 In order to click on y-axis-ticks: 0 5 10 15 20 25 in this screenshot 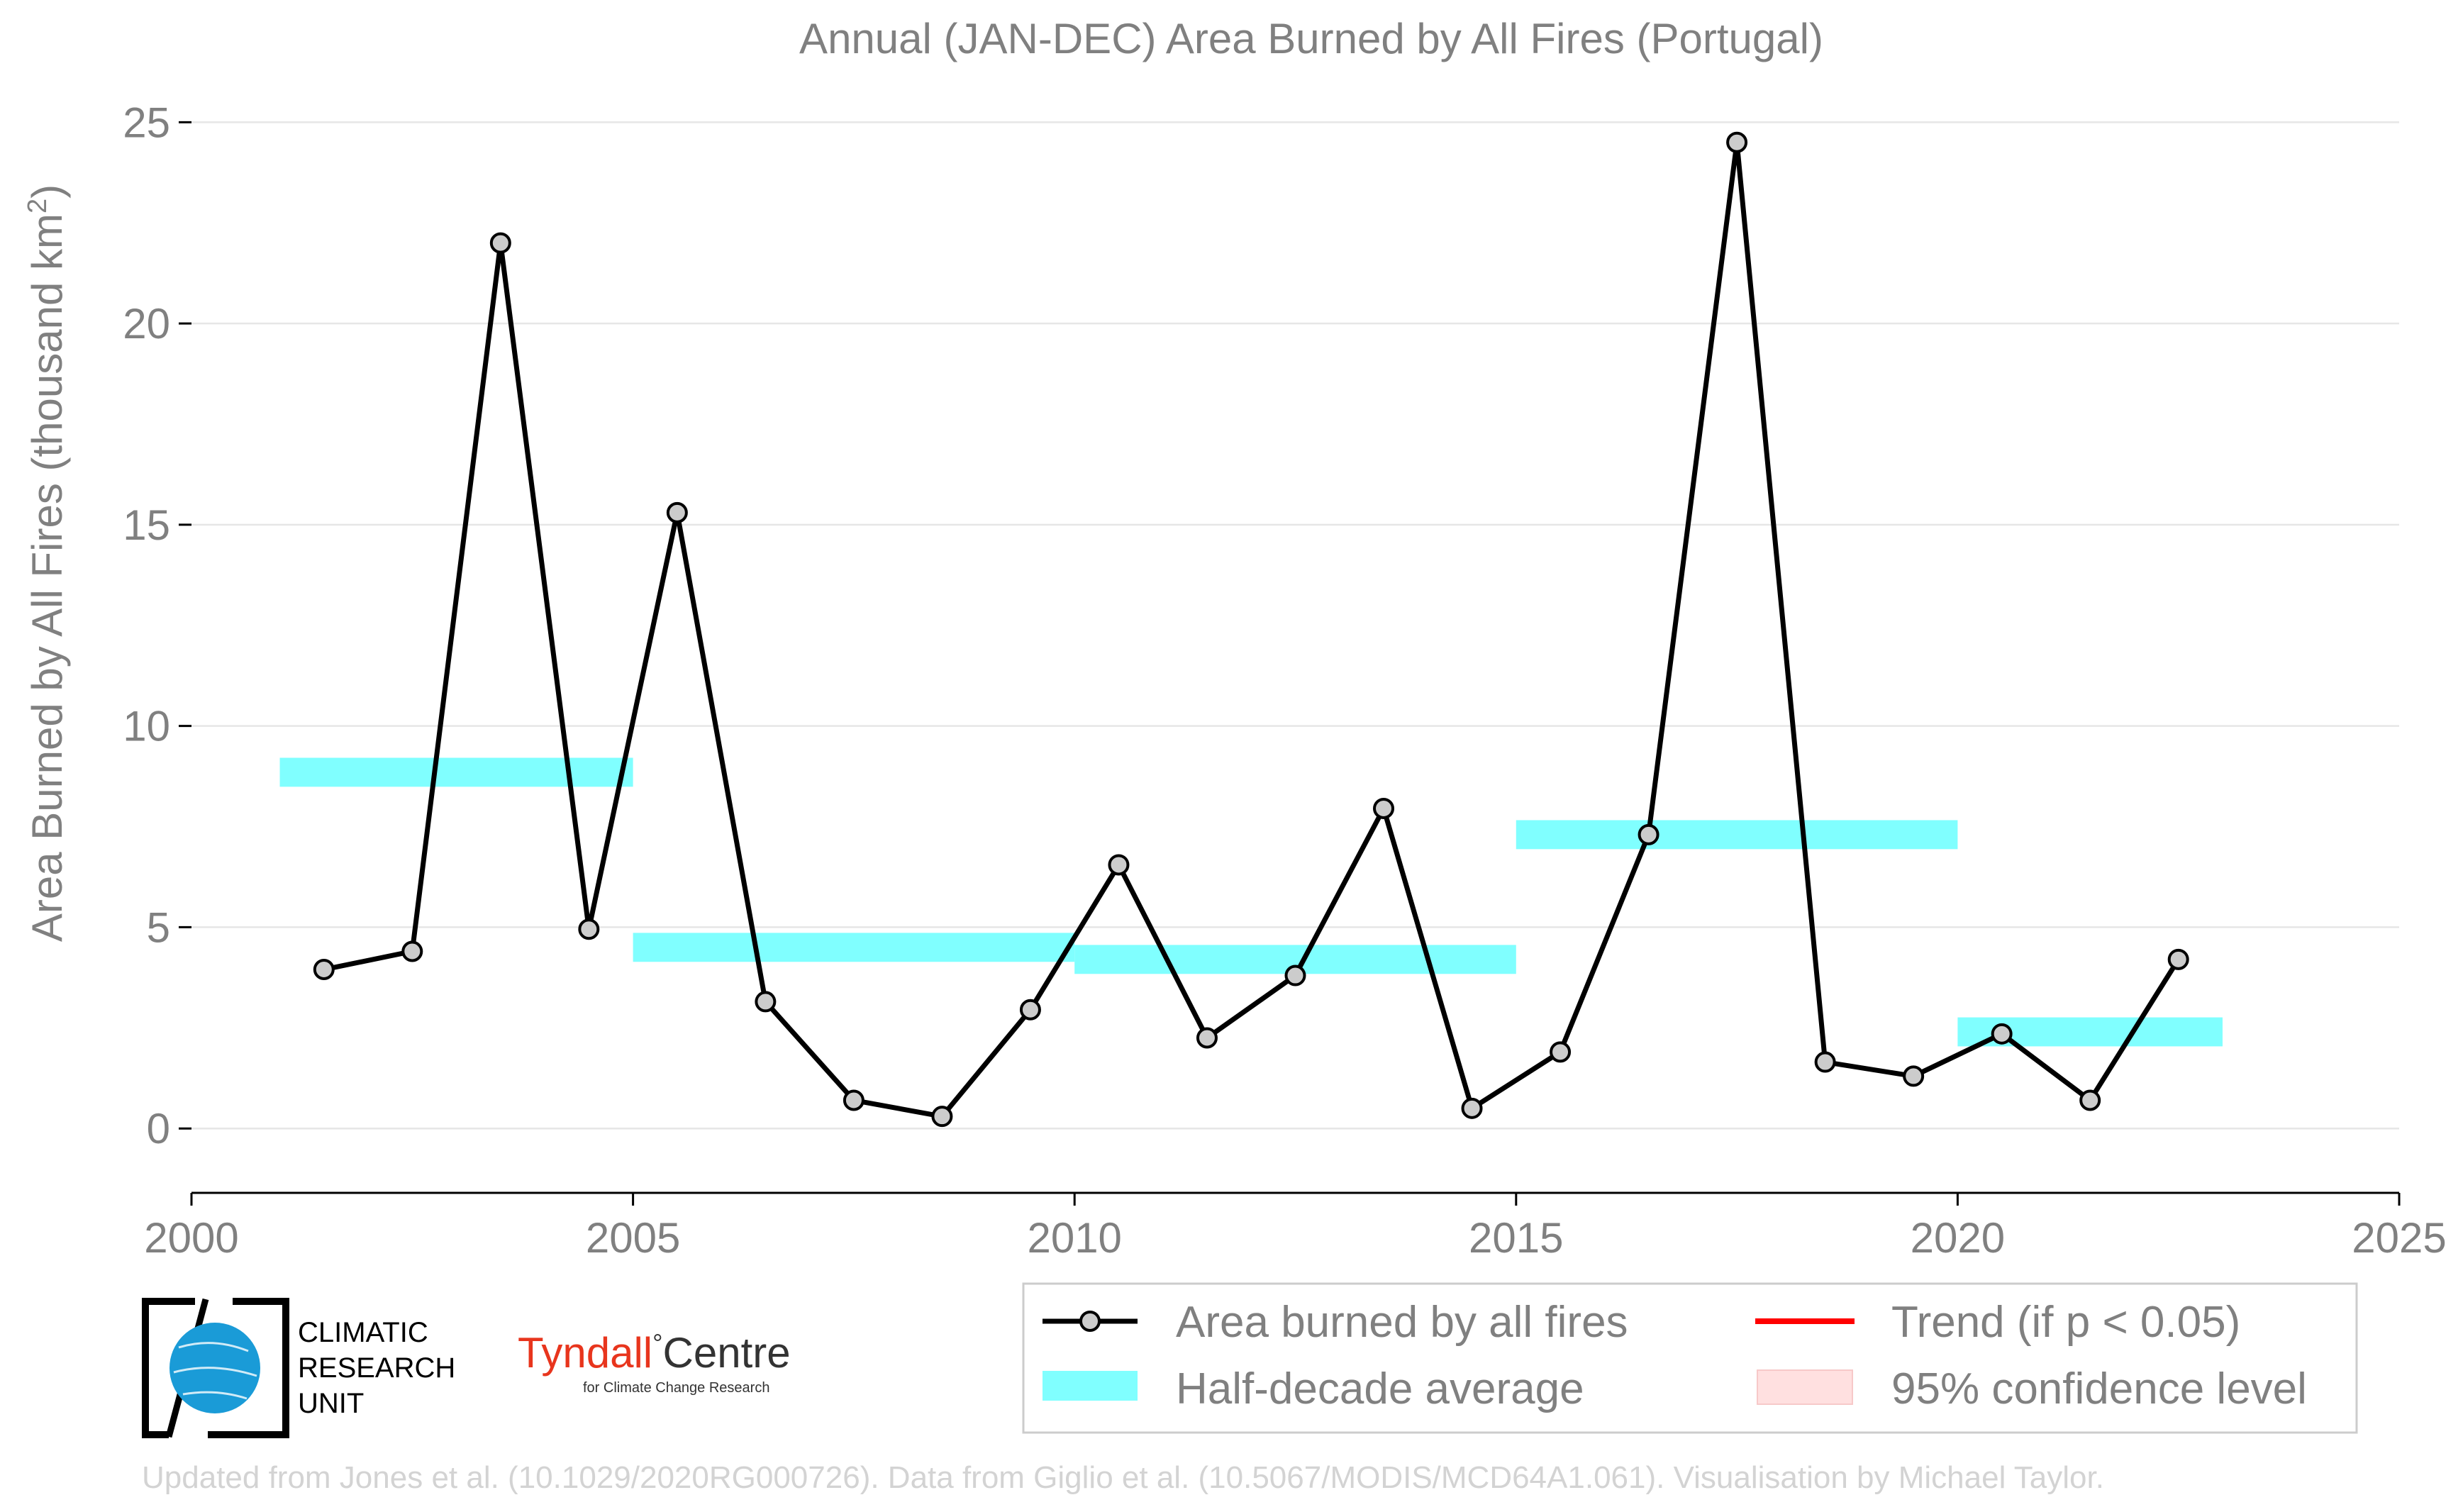, I will do `click(157, 625)`.